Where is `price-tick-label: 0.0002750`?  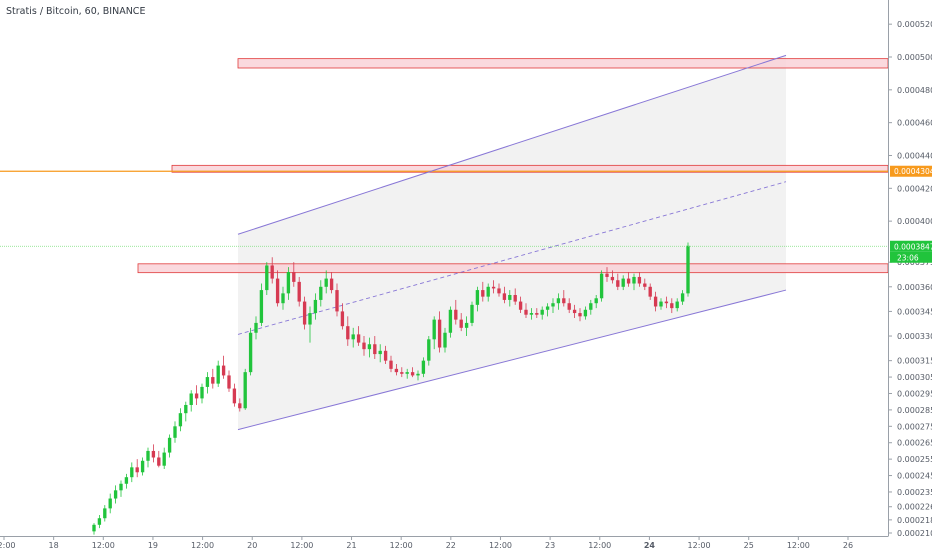 price-tick-label: 0.0002750 is located at coordinates (914, 426).